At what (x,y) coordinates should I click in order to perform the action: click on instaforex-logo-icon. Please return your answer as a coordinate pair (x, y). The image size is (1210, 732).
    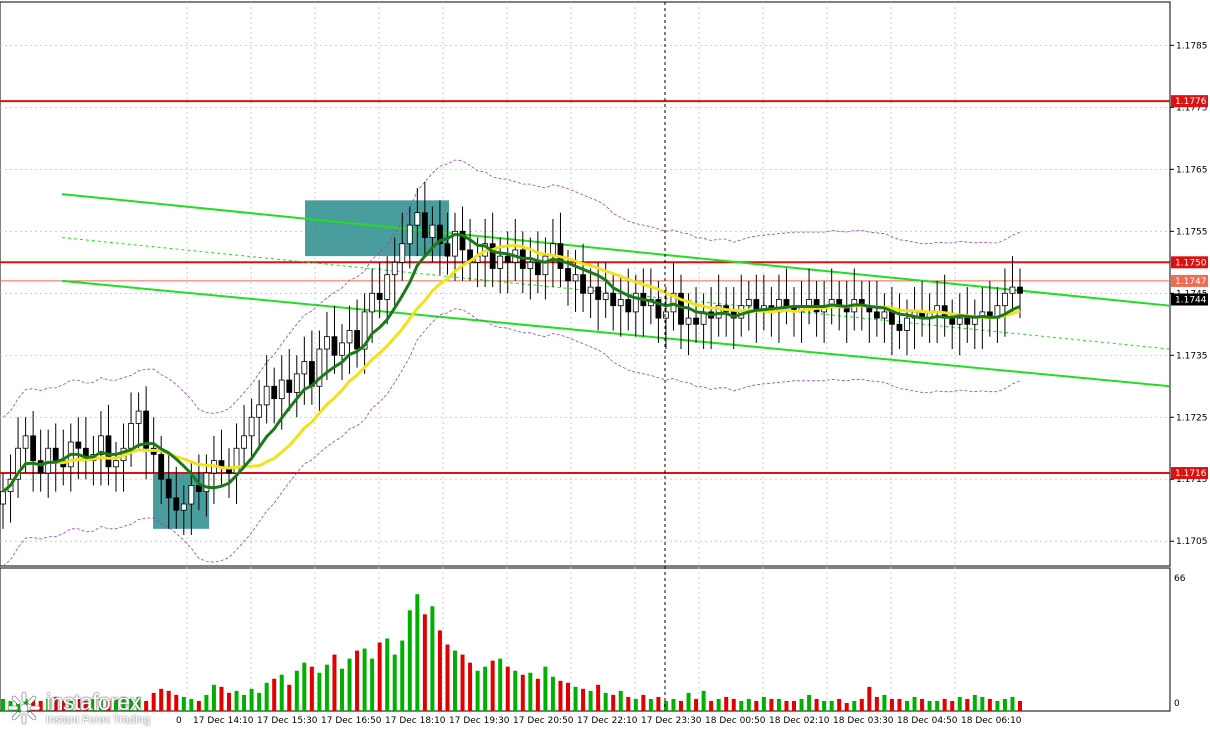
    Looking at the image, I should click on (24, 708).